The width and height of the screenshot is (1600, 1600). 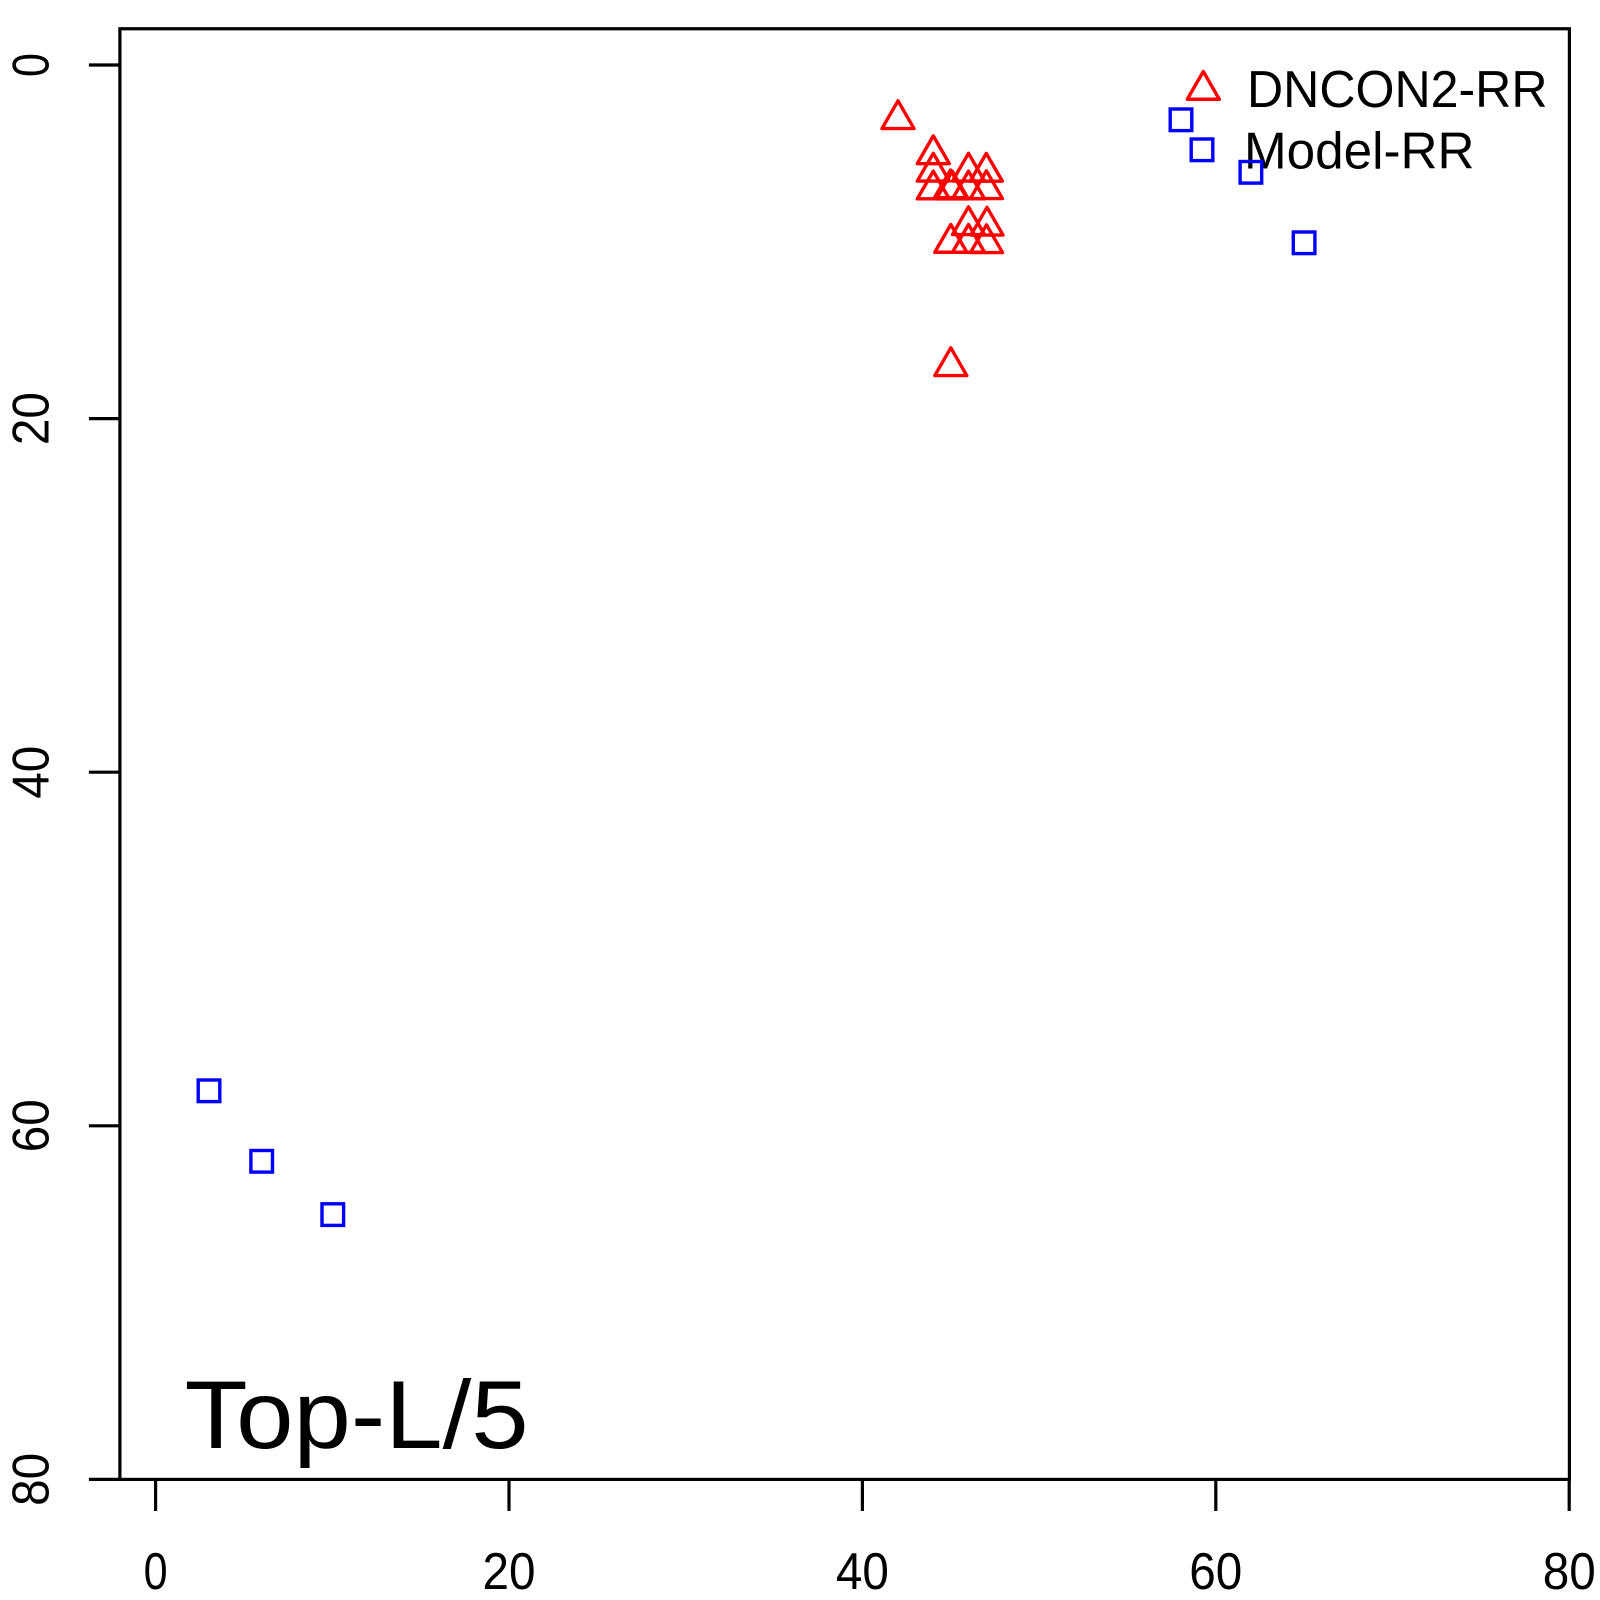 I want to click on svg-text: DNCON2-RR, so click(x=1397, y=90).